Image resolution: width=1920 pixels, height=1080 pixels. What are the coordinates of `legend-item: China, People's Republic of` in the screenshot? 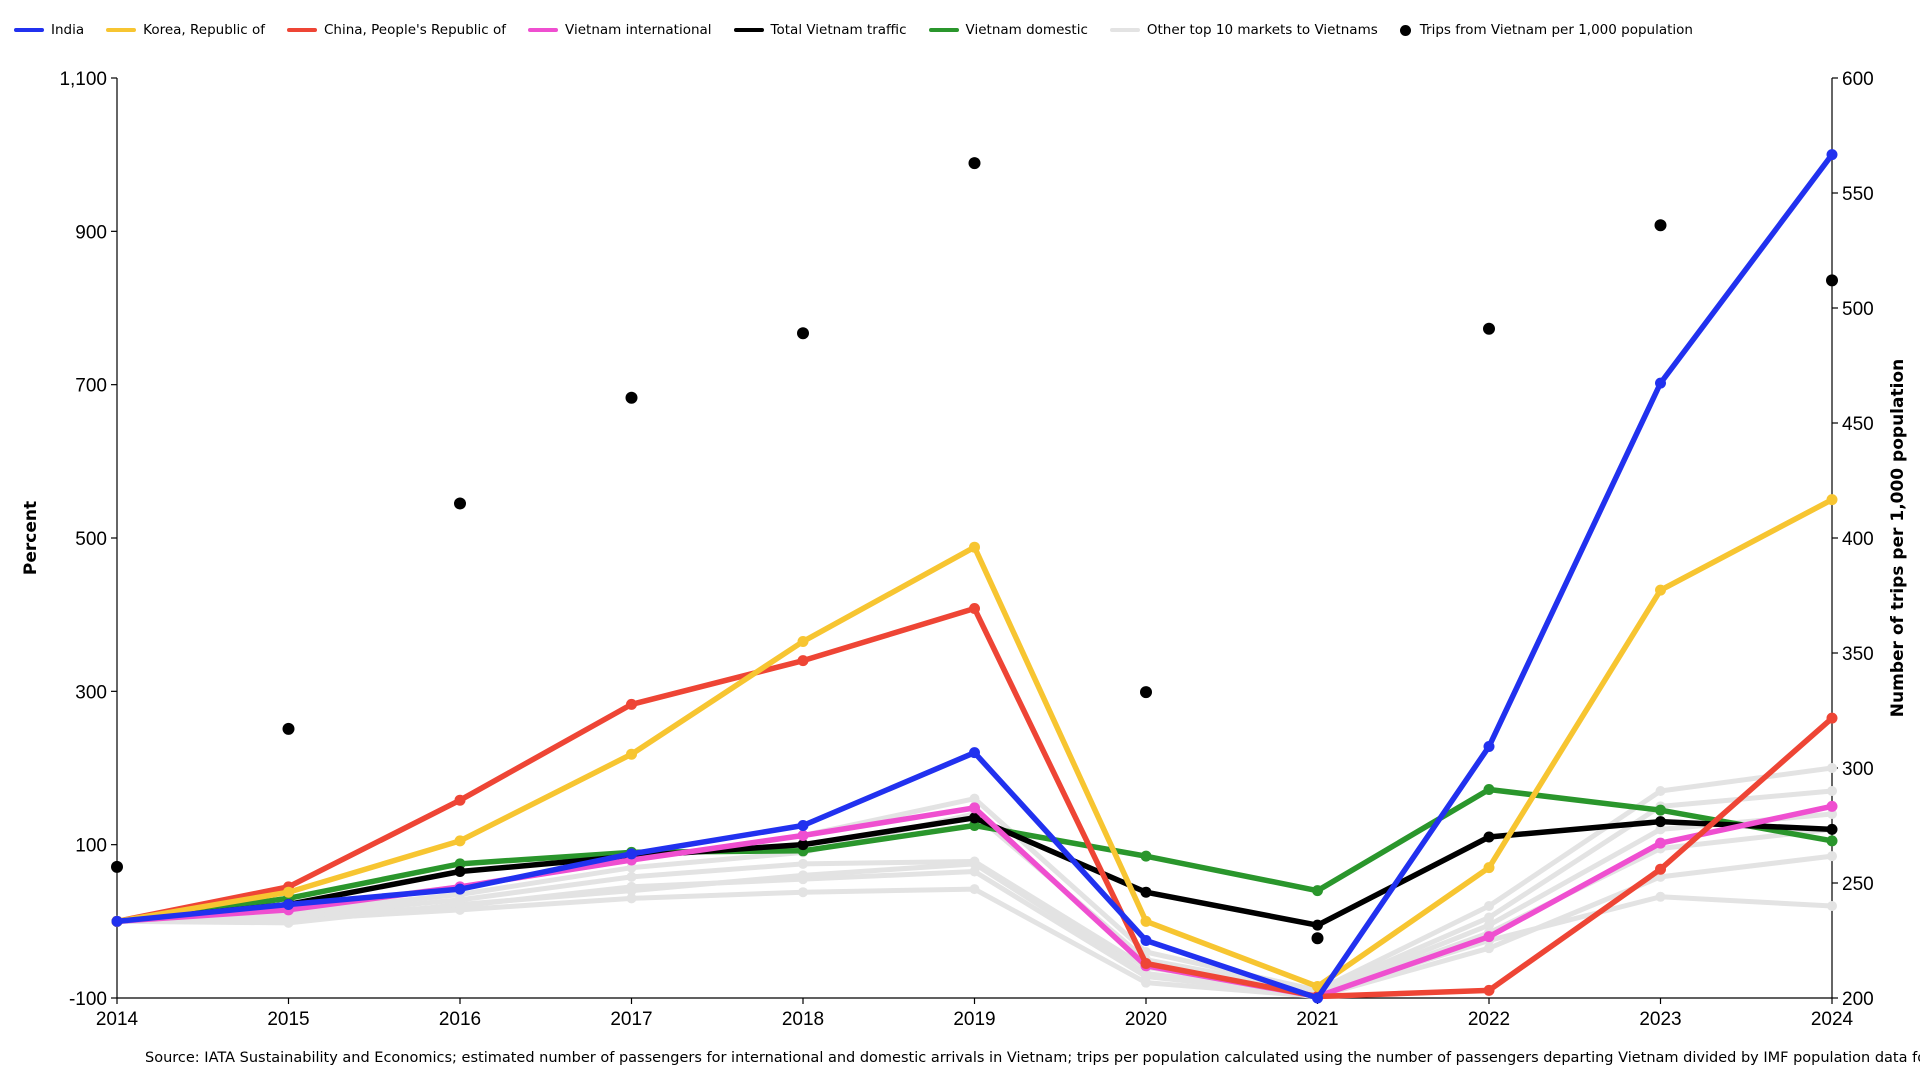 It's located at (396, 30).